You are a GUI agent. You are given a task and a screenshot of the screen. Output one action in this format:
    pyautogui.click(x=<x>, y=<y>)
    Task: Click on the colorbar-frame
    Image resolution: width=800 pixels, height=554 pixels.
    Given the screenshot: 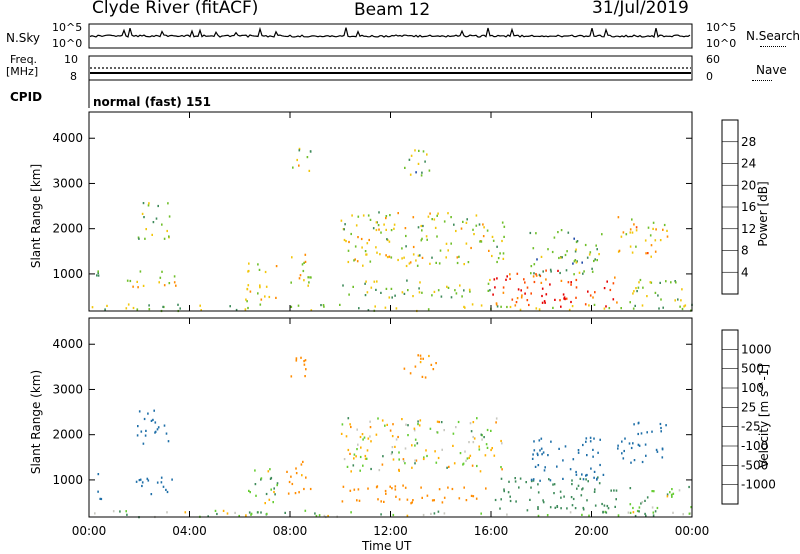 What is the action you would take?
    pyautogui.click(x=730, y=417)
    